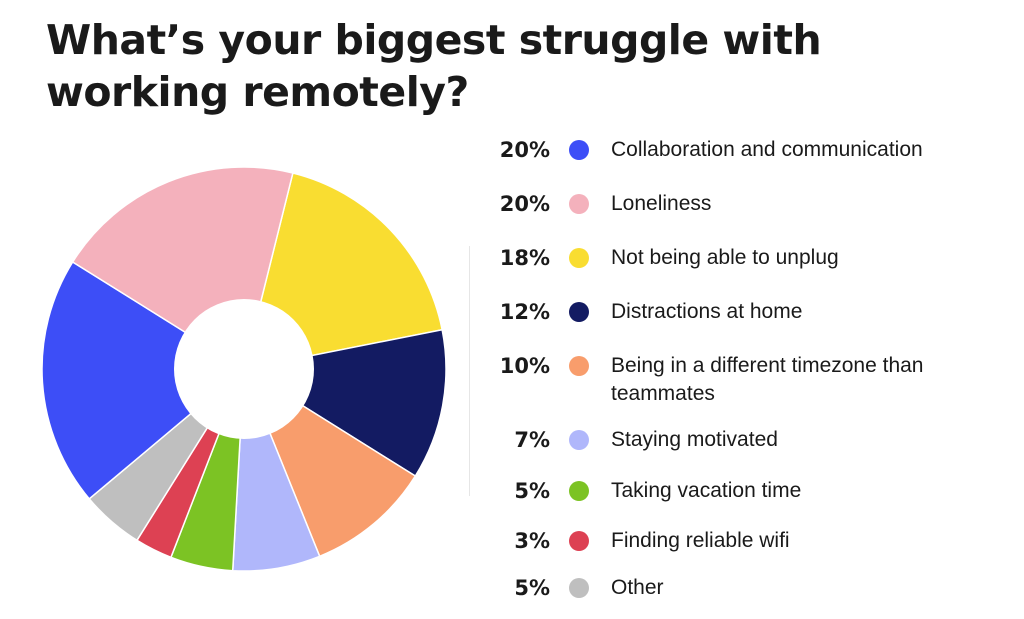 This screenshot has width=1024, height=619. What do you see at coordinates (750, 594) in the screenshot?
I see `legend-item: 5% Other` at bounding box center [750, 594].